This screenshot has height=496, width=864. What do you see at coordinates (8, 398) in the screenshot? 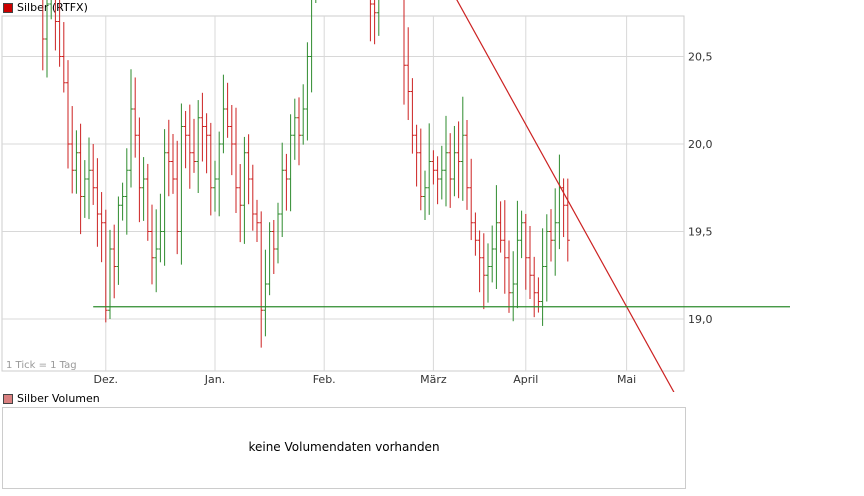
I see `volume-legend-swatch` at bounding box center [8, 398].